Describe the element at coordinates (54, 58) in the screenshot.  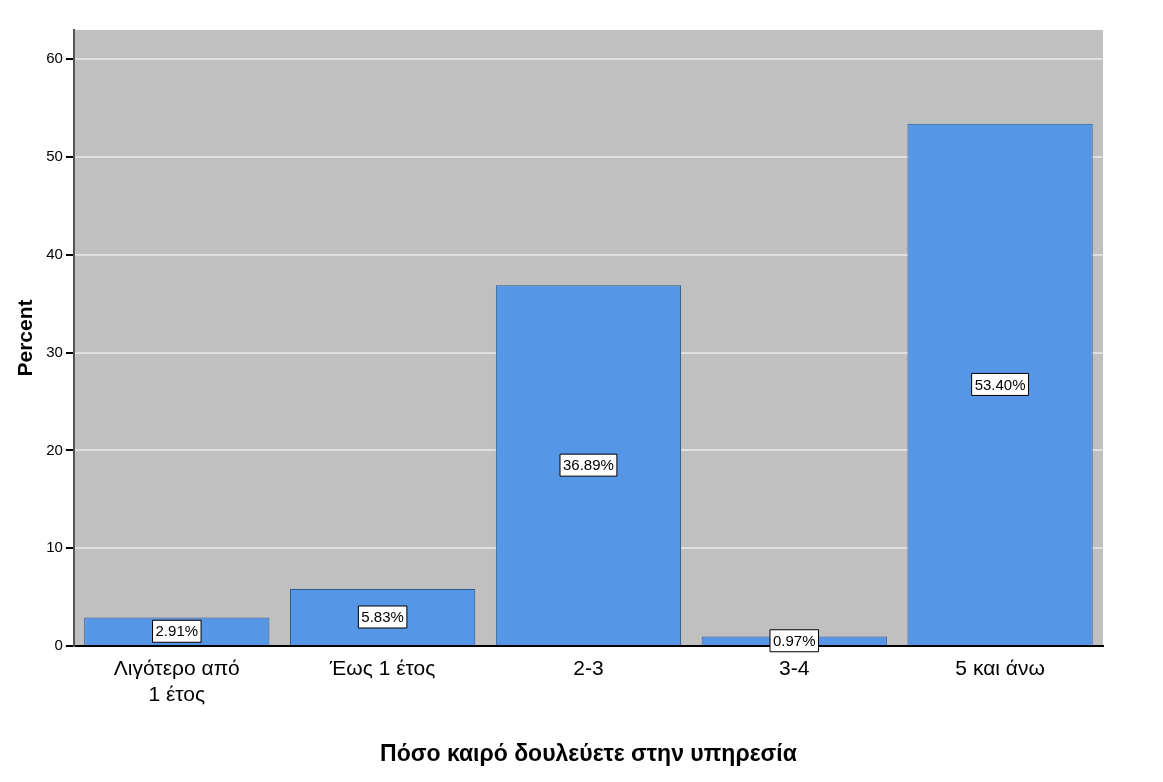
I see `y-tick-label: 60` at that location.